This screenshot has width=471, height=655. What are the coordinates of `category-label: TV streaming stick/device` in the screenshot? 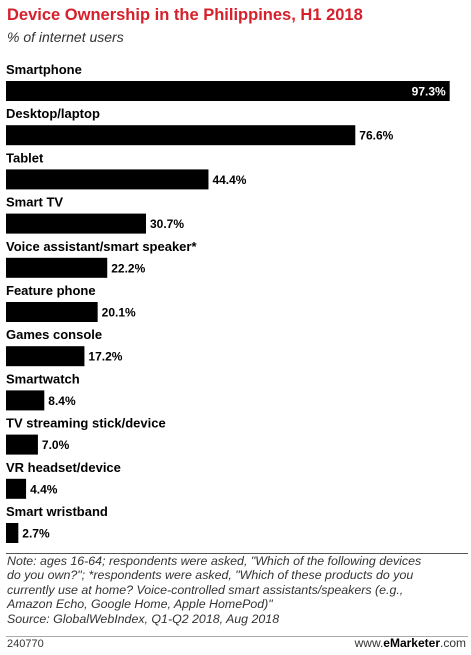 It's located at (86, 423).